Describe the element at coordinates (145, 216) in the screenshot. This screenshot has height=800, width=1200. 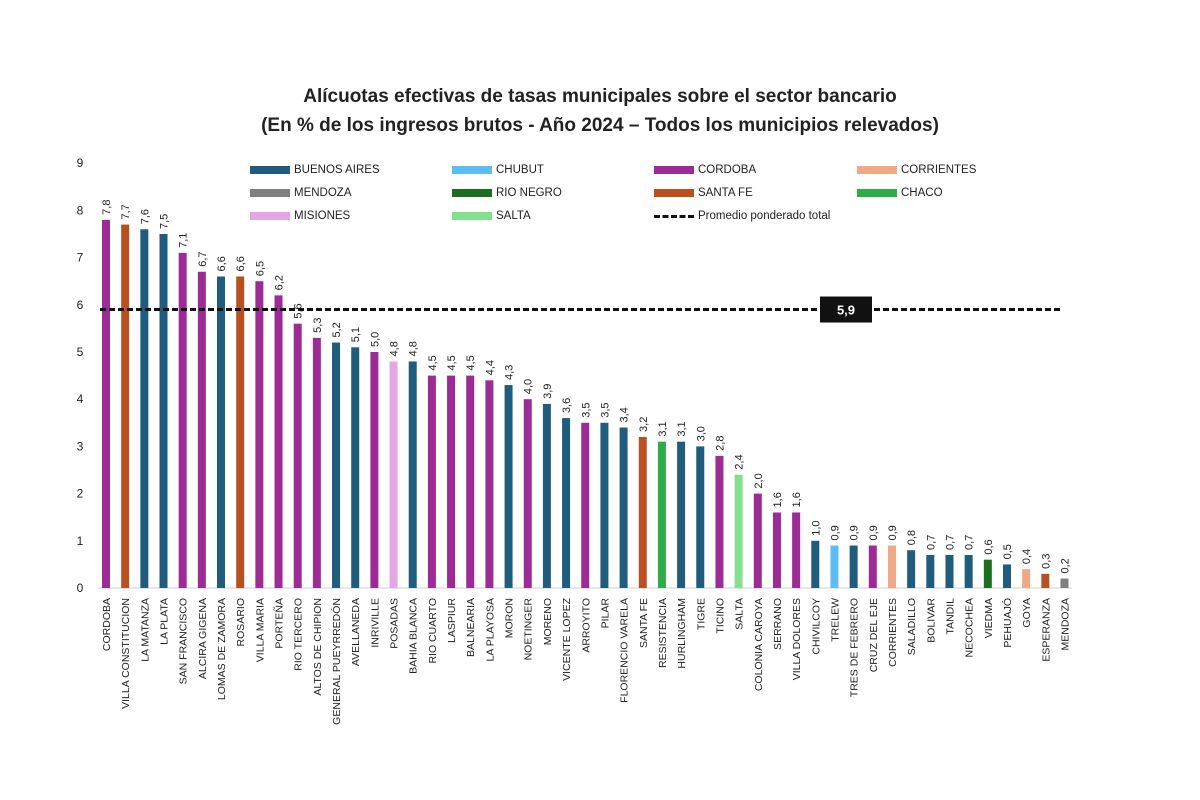
I see `data-label: 7,6` at that location.